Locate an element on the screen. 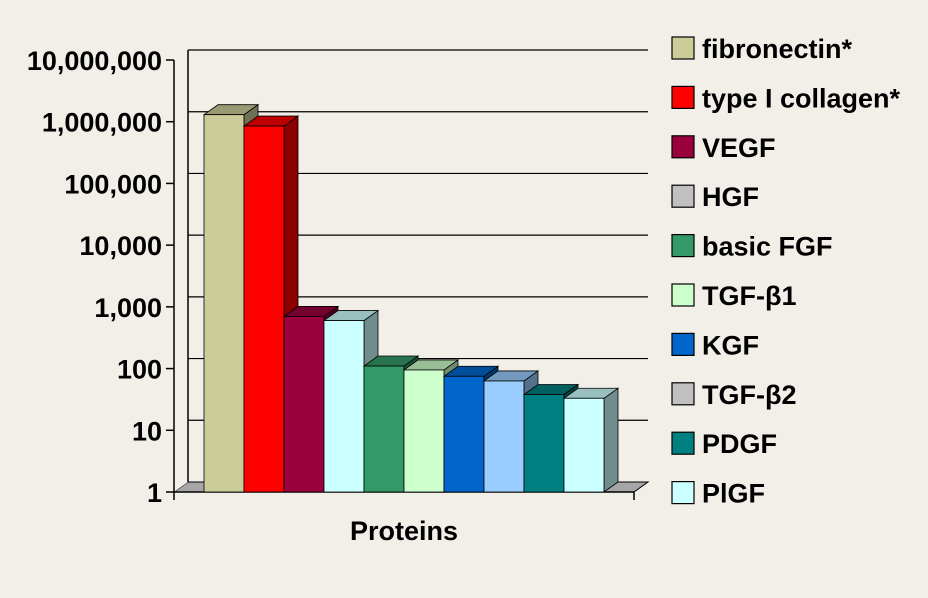  x-axis-title: Proteins is located at coordinates (404, 531).